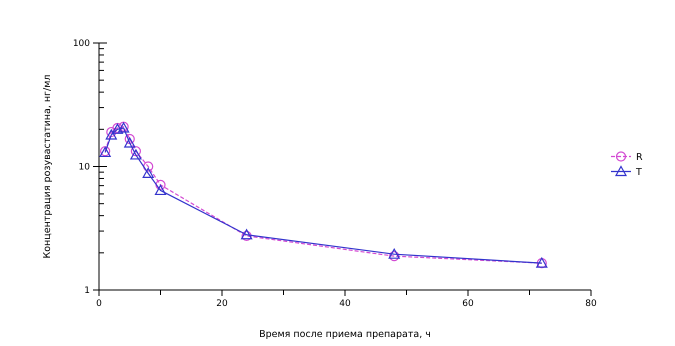 Image resolution: width=675 pixels, height=346 pixels. What do you see at coordinates (222, 304) in the screenshot?
I see `x-tick-label: 20` at bounding box center [222, 304].